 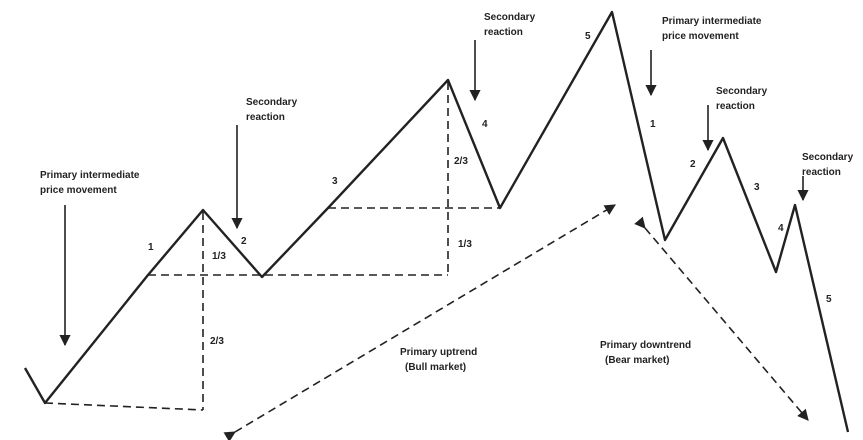 What do you see at coordinates (124, 406) in the screenshot?
I see `dashed-guide` at bounding box center [124, 406].